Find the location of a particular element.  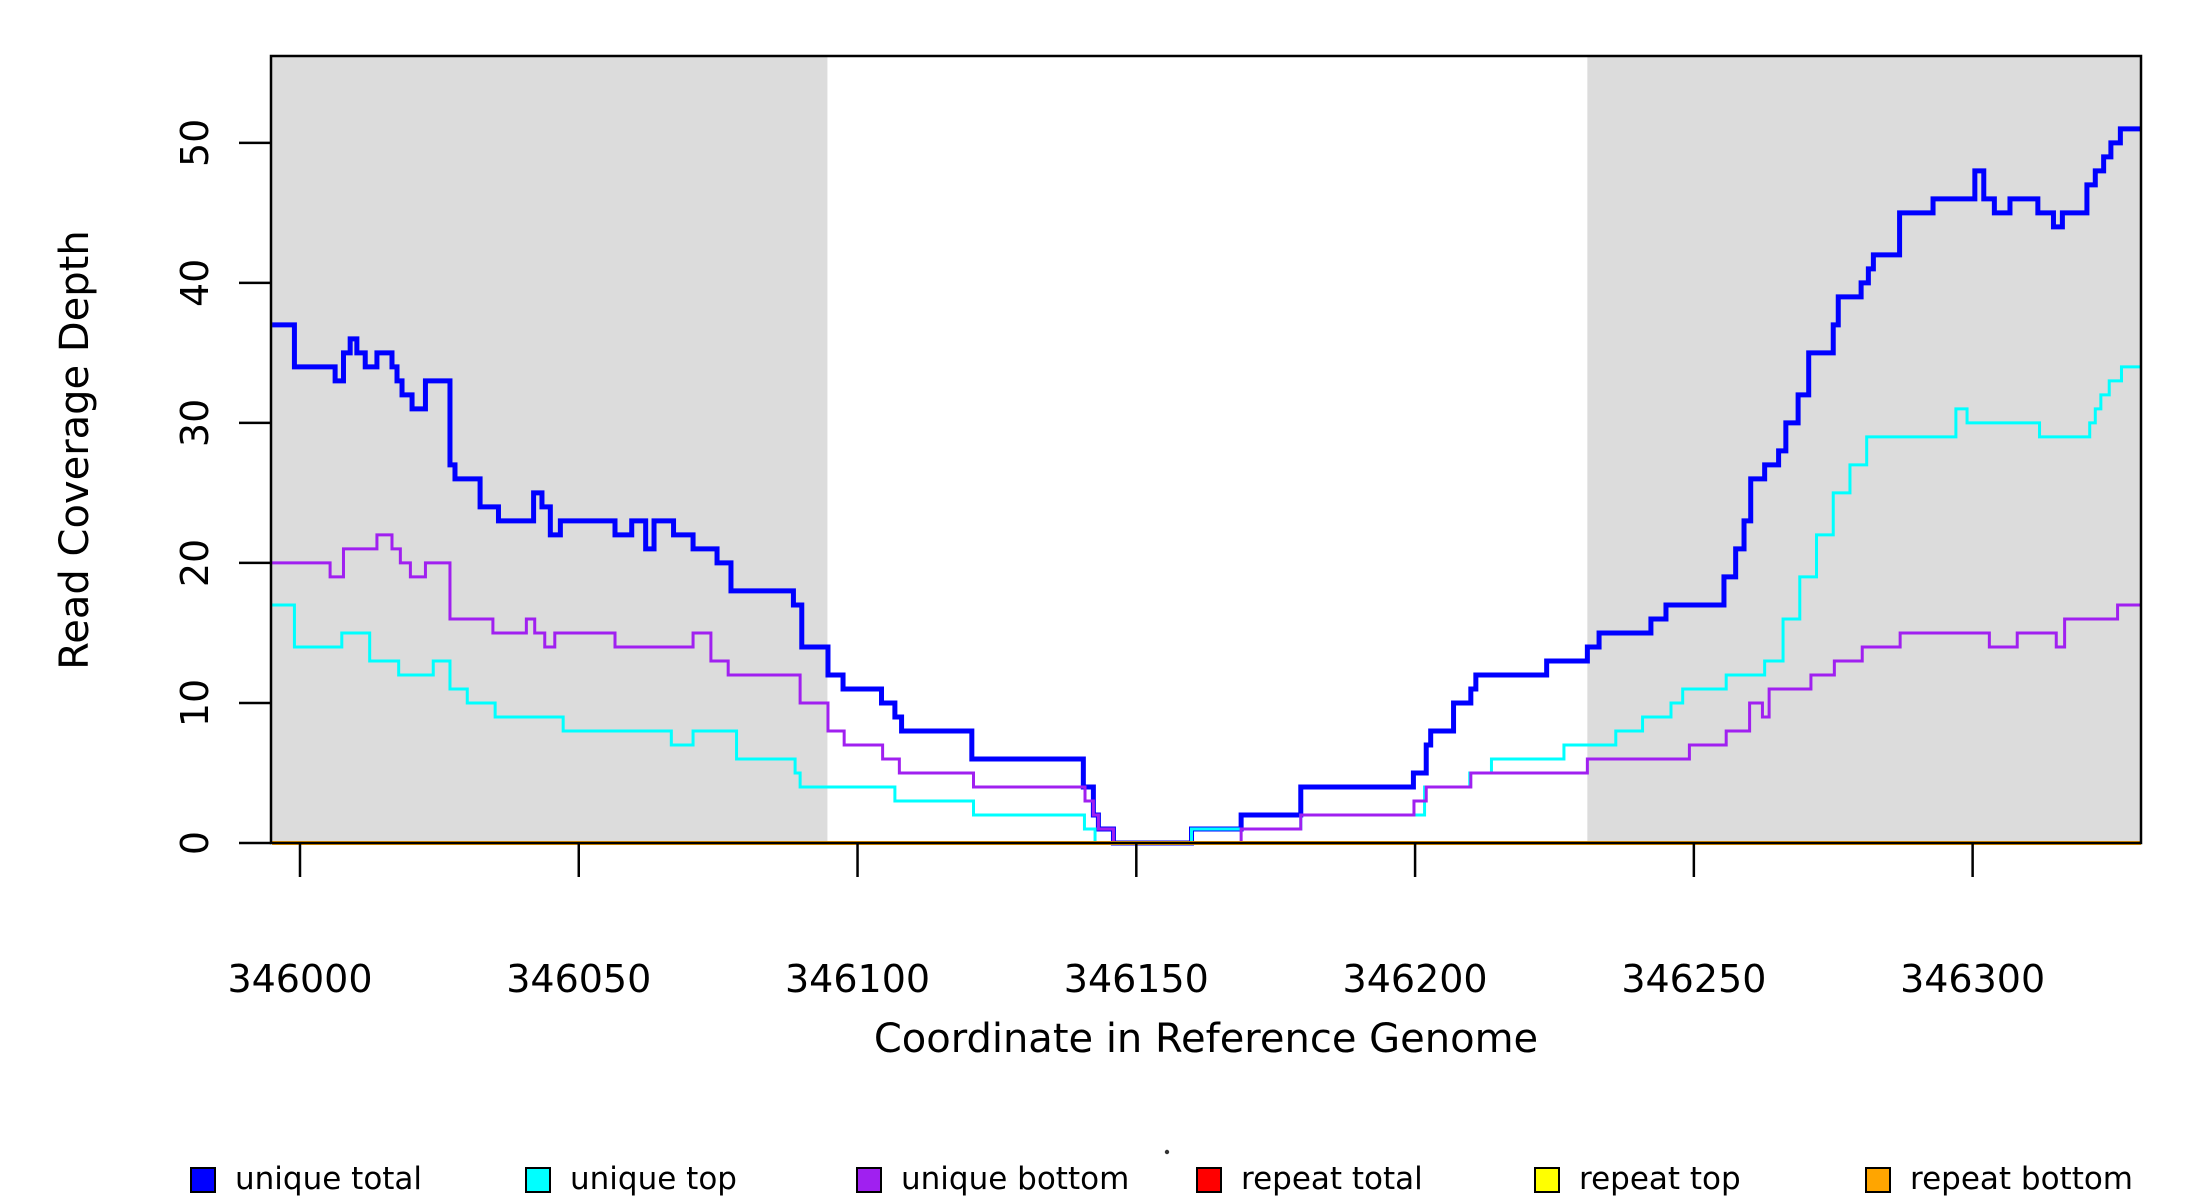

legend-label-repeat-bottom: repeat bottom is located at coordinates (2021, 1179).